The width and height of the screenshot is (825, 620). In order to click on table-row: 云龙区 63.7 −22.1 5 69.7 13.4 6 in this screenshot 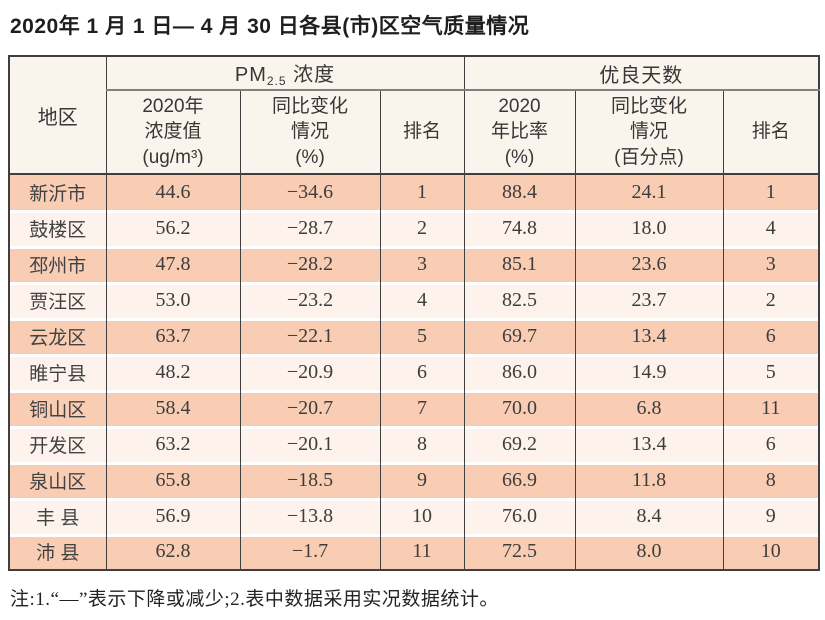, I will do `click(414, 336)`.